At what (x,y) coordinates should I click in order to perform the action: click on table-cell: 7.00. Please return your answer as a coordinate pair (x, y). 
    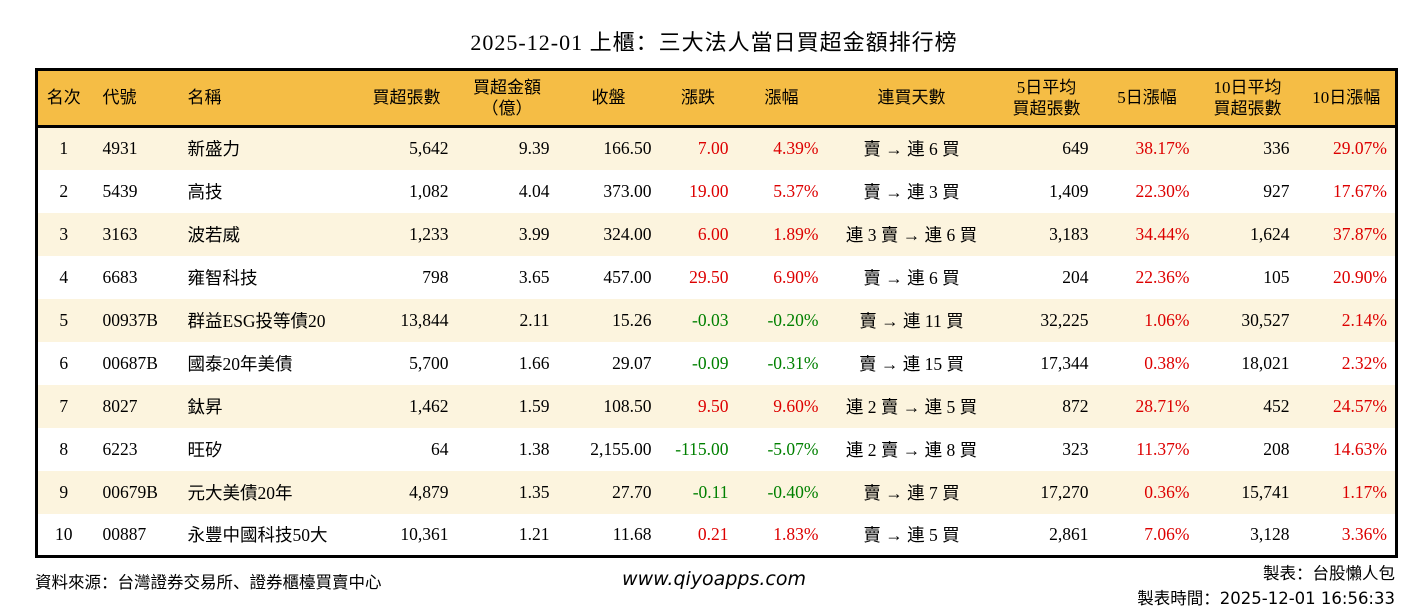
    Looking at the image, I should click on (713, 148).